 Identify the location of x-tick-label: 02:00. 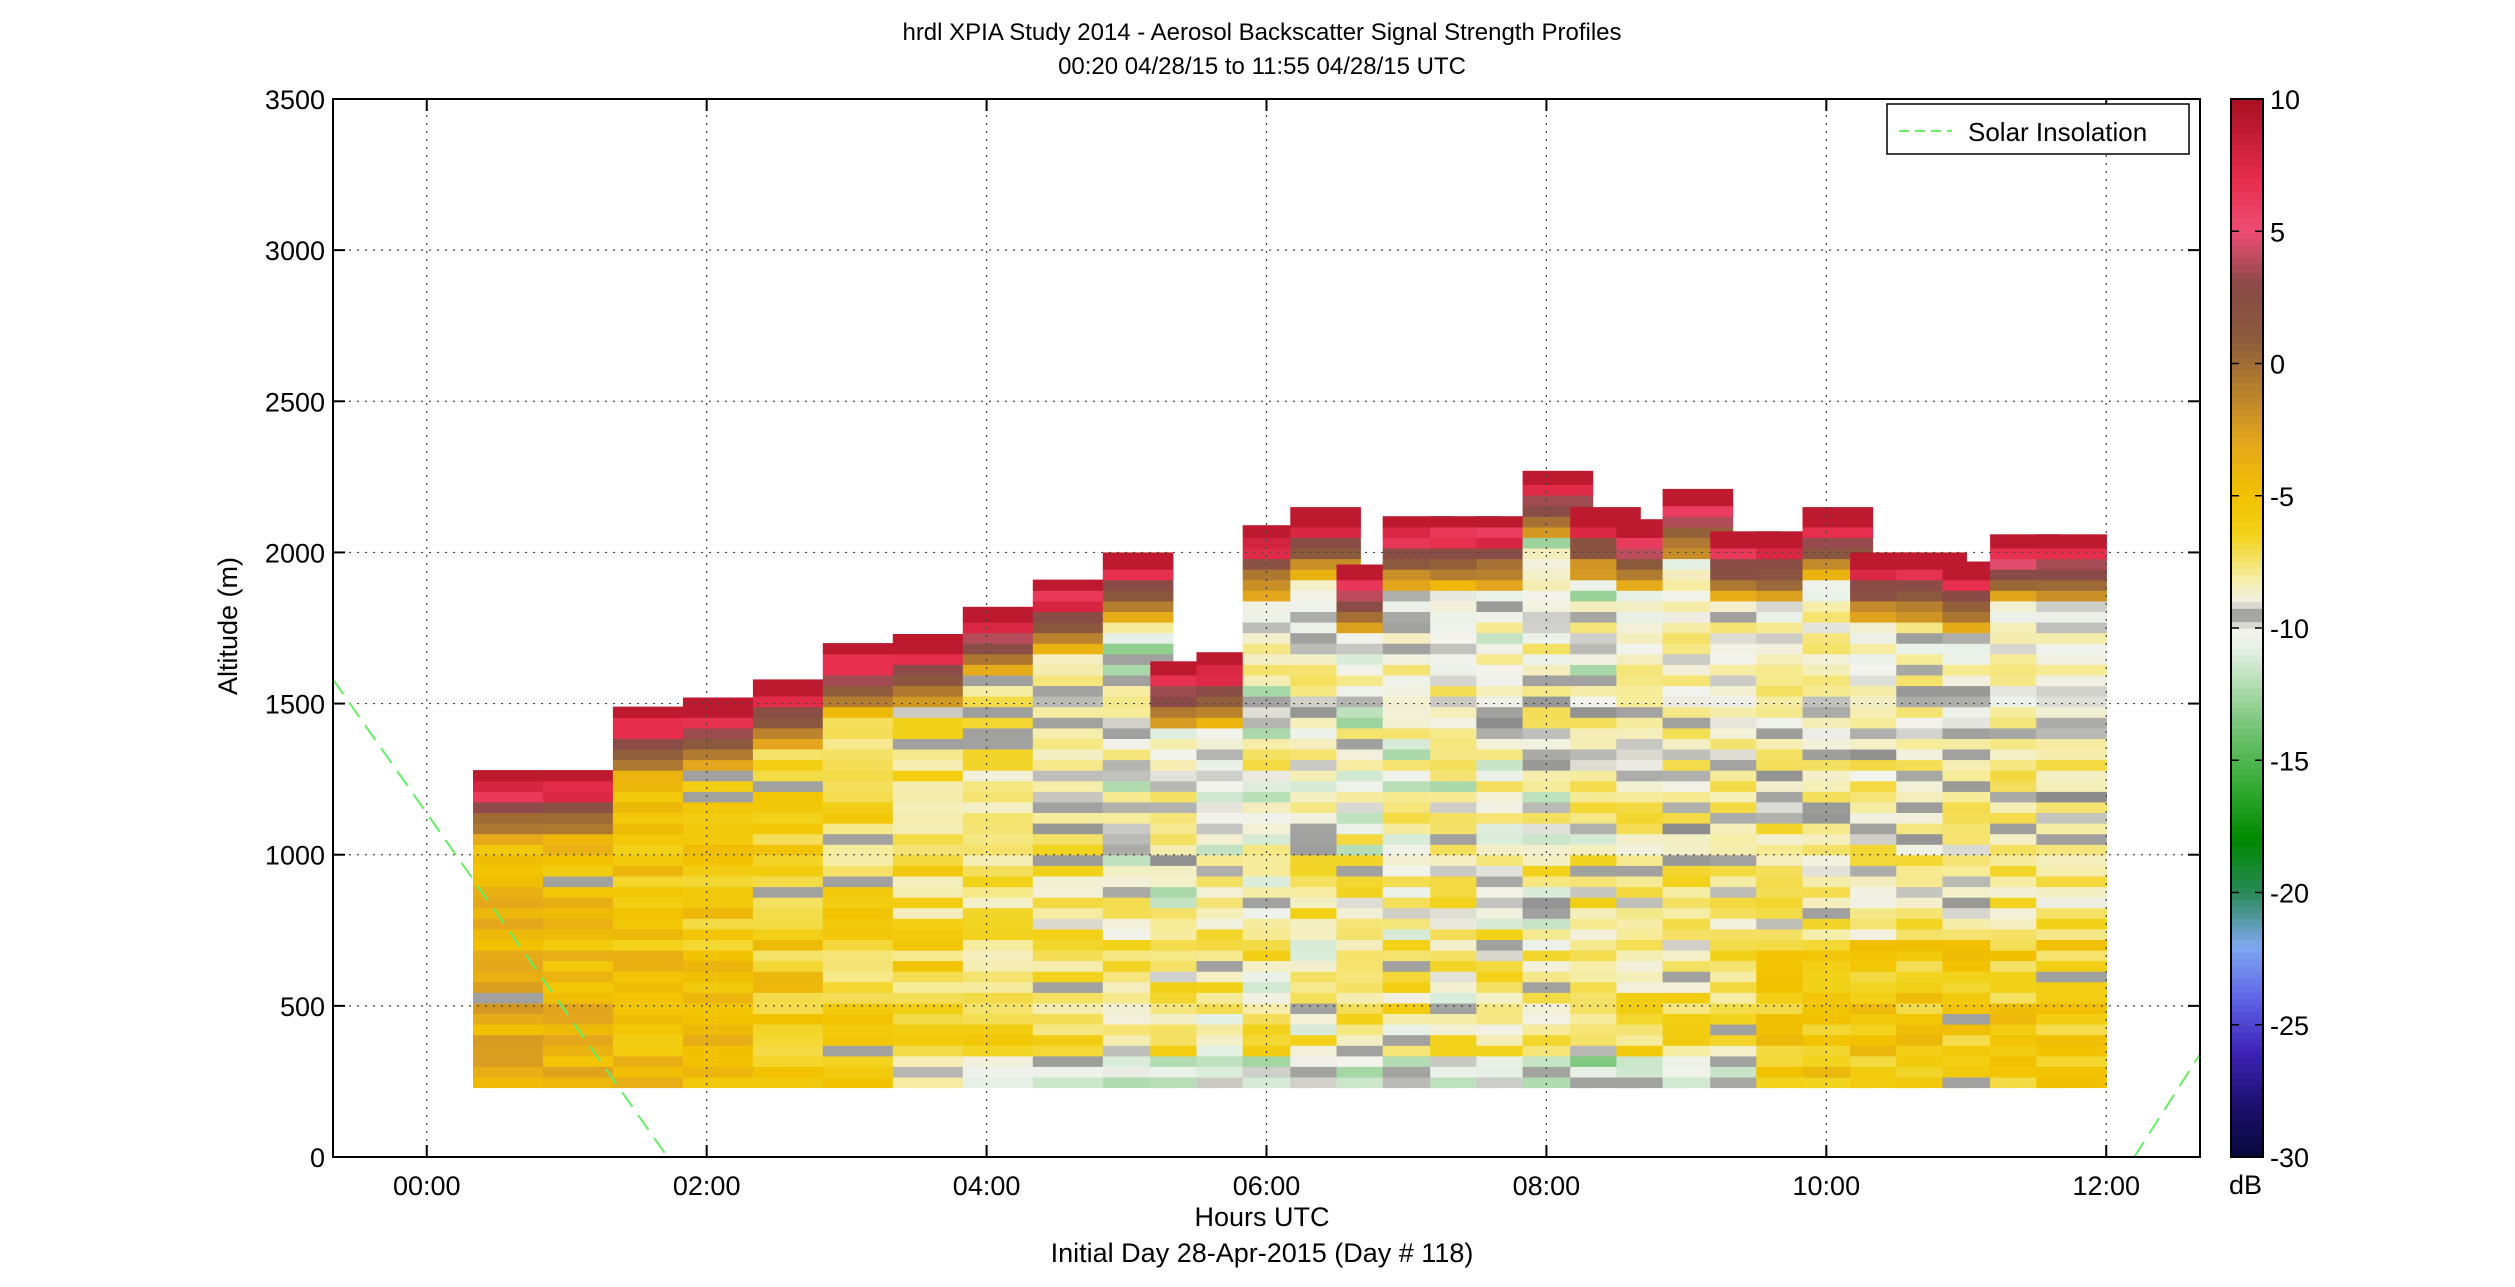
(707, 1186).